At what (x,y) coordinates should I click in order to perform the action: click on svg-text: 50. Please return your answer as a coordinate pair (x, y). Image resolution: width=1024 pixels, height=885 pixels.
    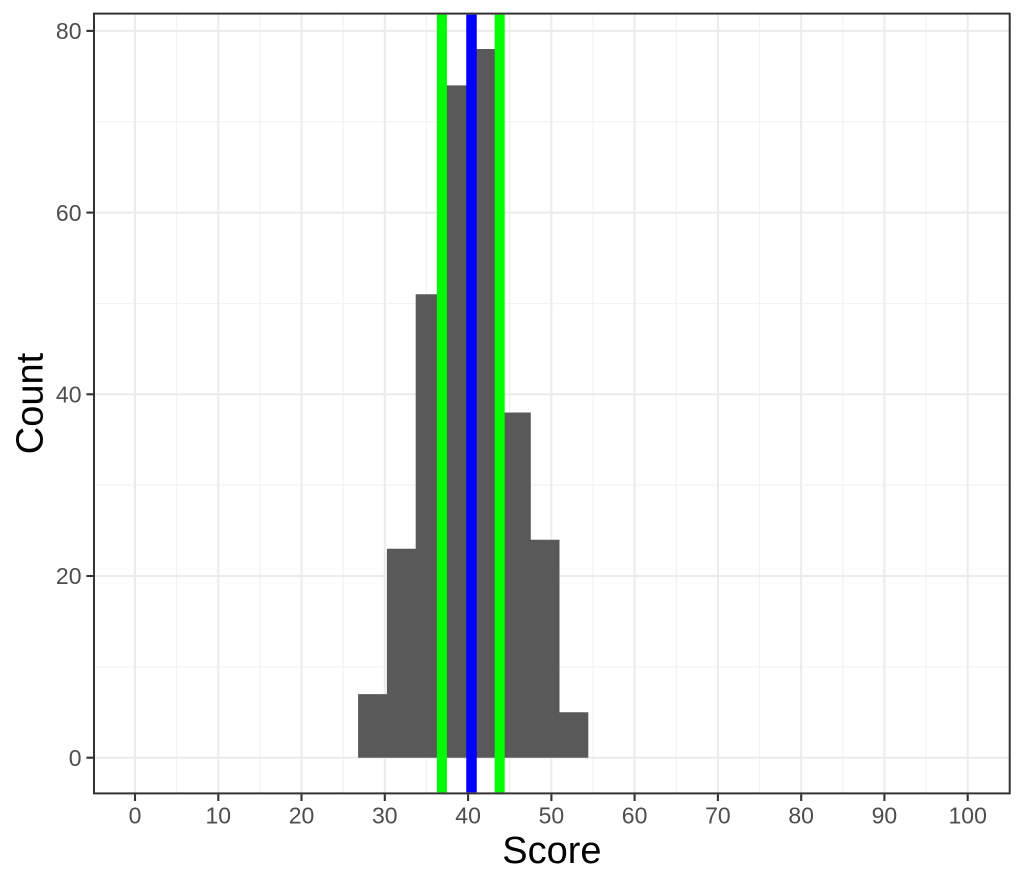
    Looking at the image, I should click on (552, 816).